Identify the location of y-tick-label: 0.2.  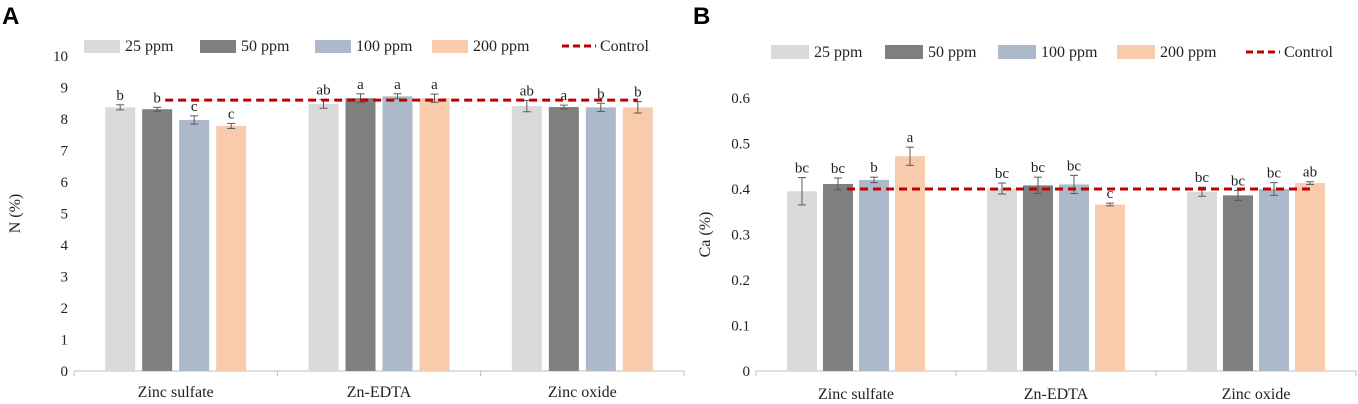
(740, 281).